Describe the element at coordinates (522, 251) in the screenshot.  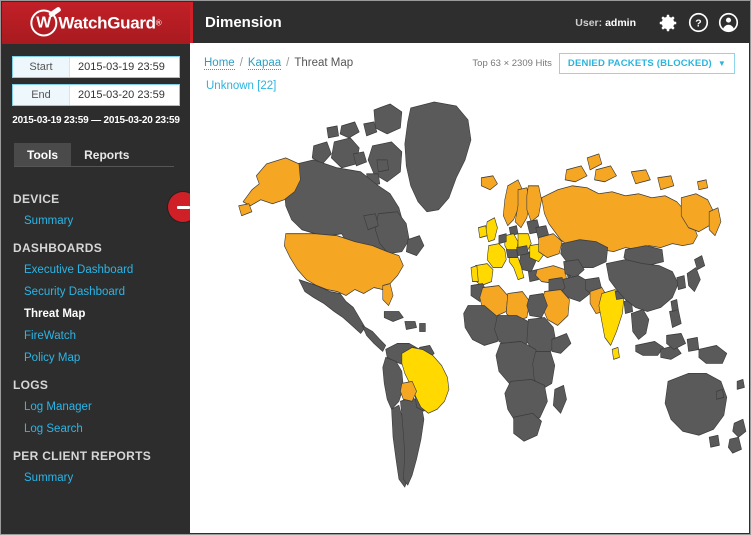
I see `map-country: Czech-Hun` at that location.